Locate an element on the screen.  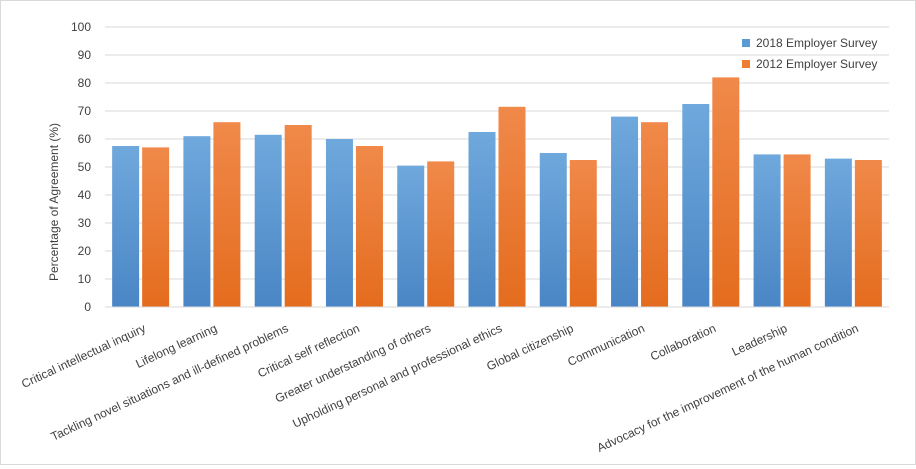
x-category-label: Communication is located at coordinates (605, 345).